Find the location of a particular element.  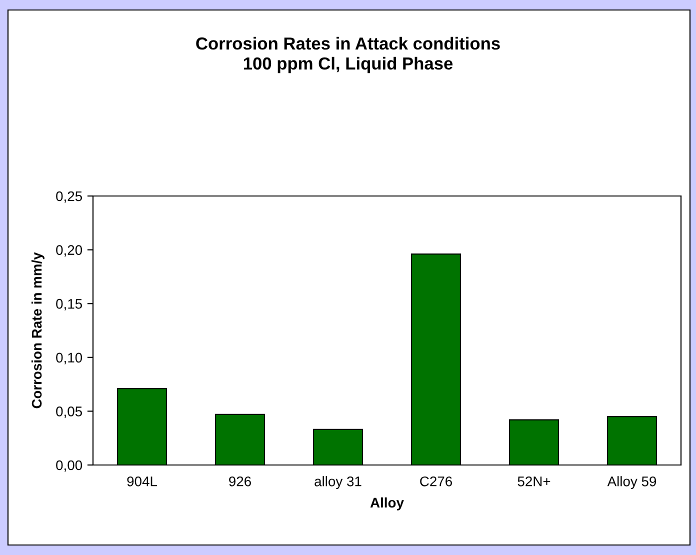

x-tick-label: Alloy 59 is located at coordinates (631, 483).